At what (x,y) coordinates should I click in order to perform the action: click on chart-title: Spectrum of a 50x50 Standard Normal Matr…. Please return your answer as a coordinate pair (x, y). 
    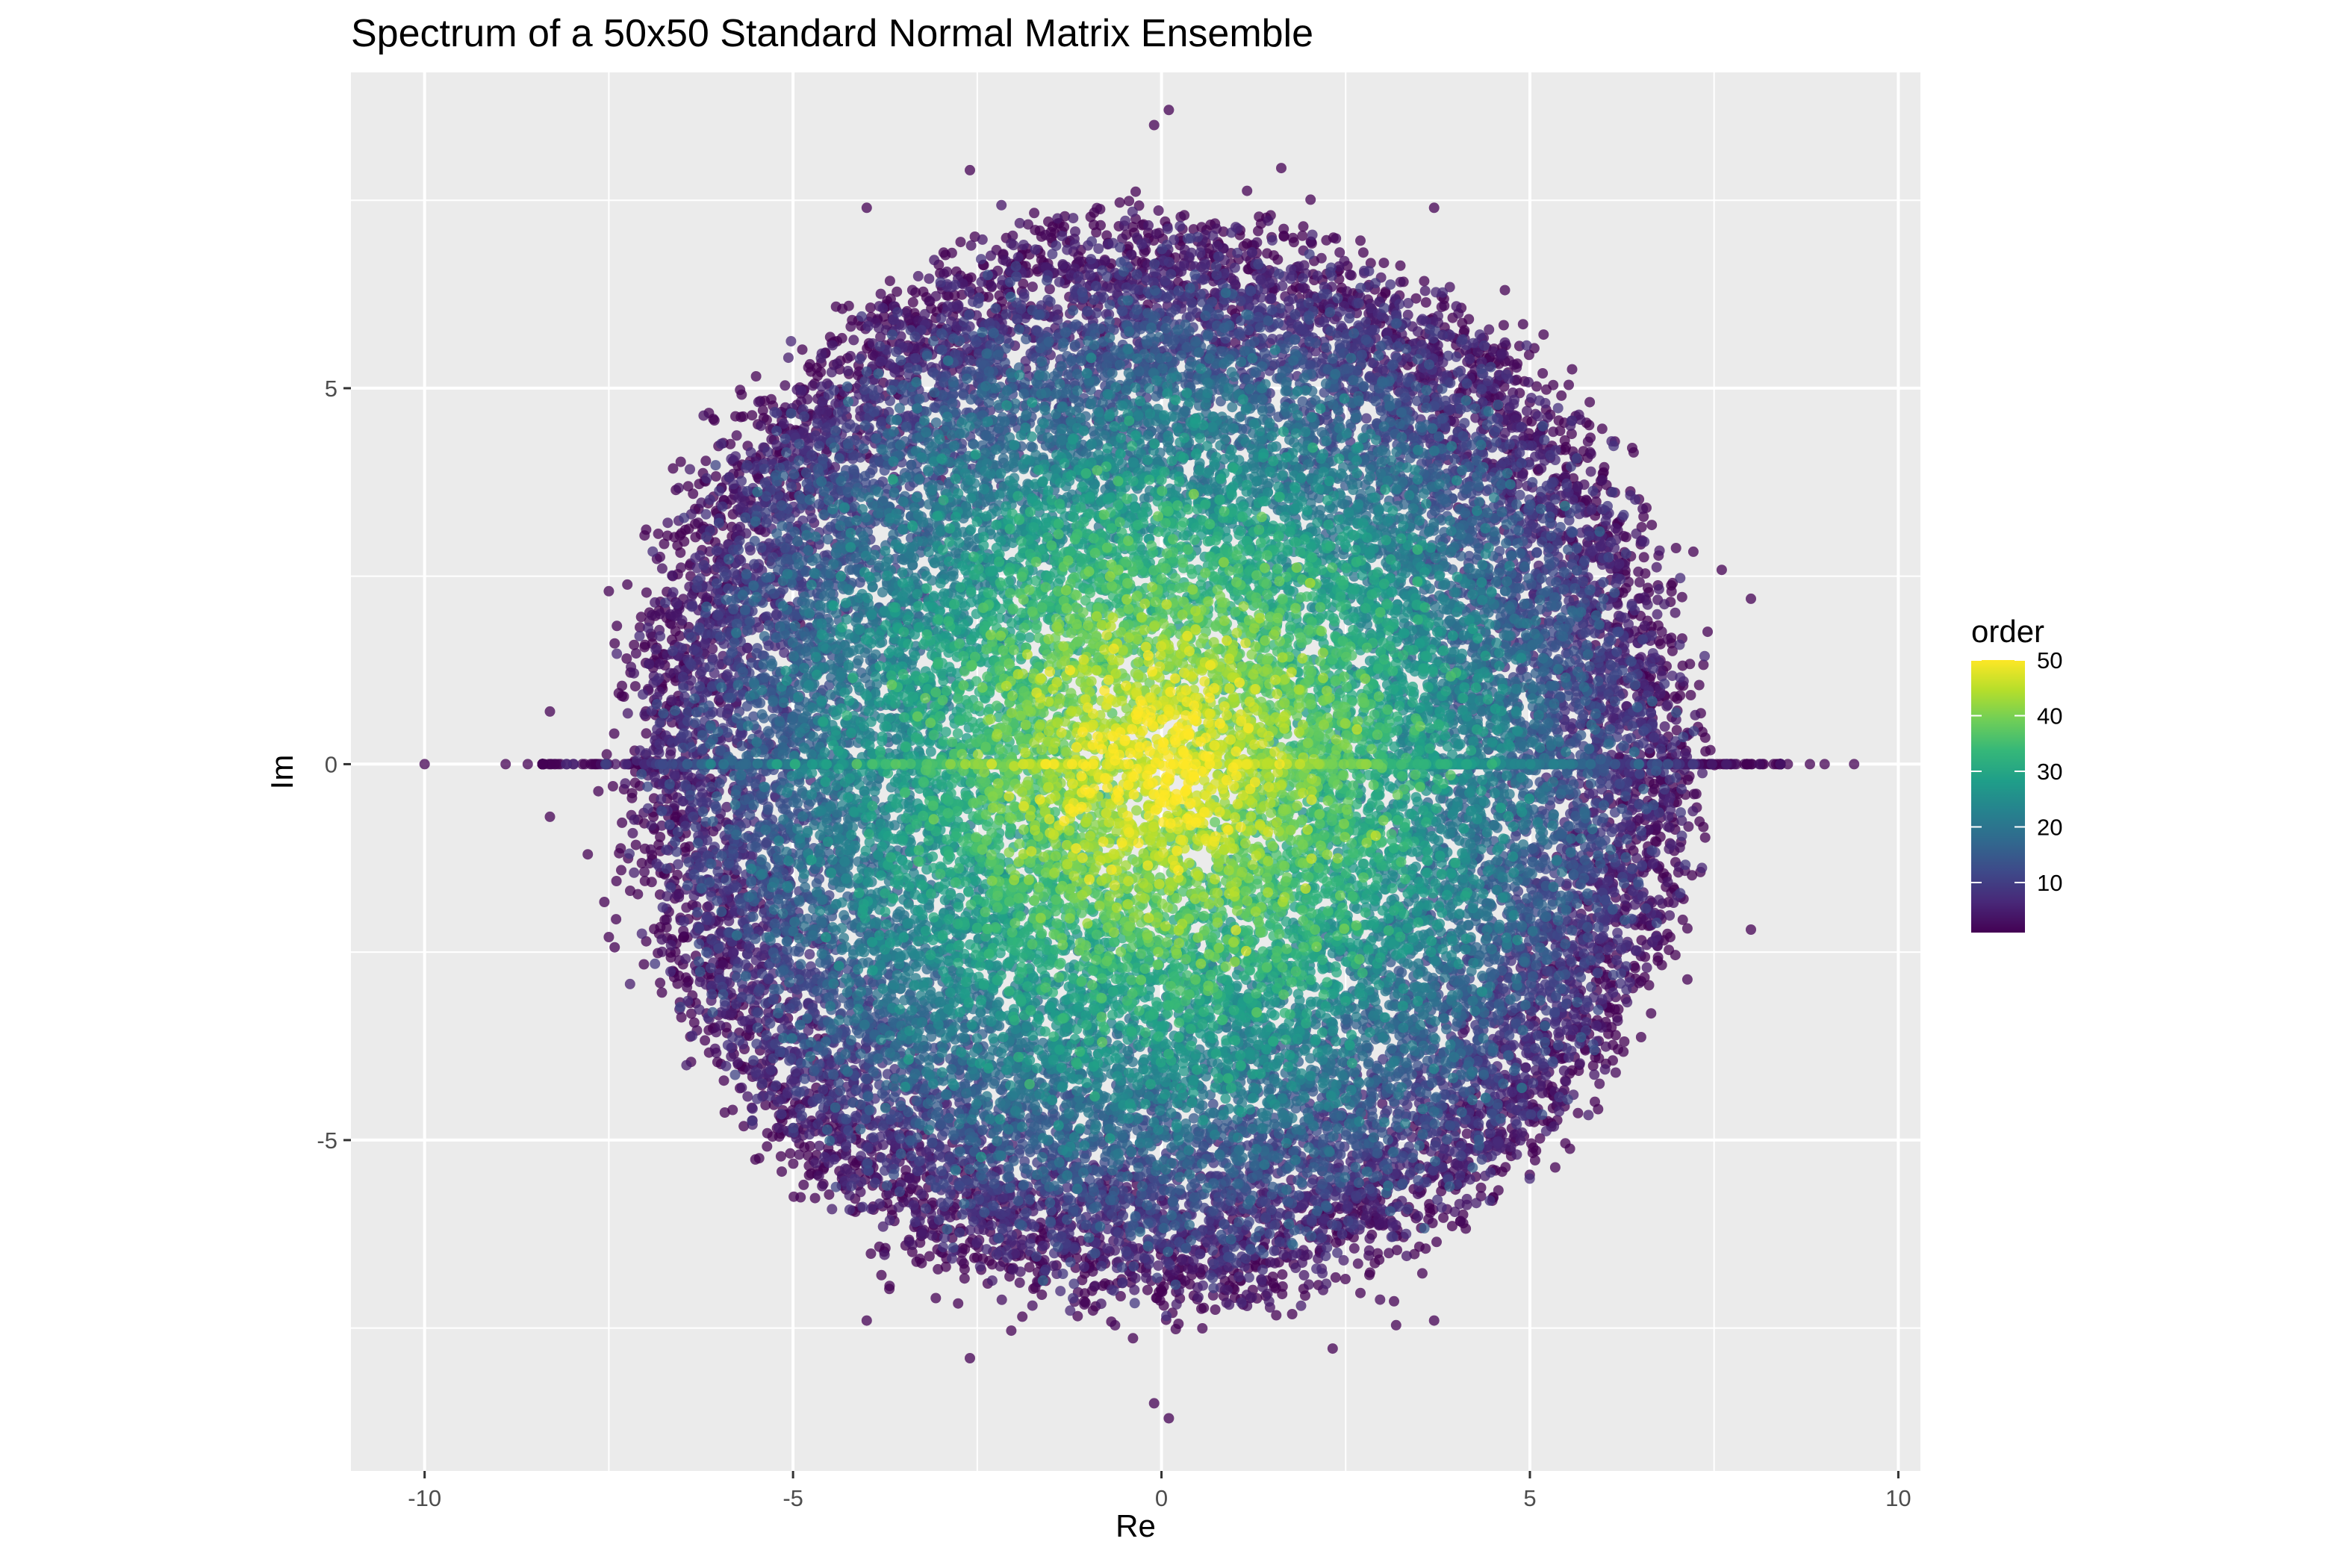
    Looking at the image, I should click on (832, 33).